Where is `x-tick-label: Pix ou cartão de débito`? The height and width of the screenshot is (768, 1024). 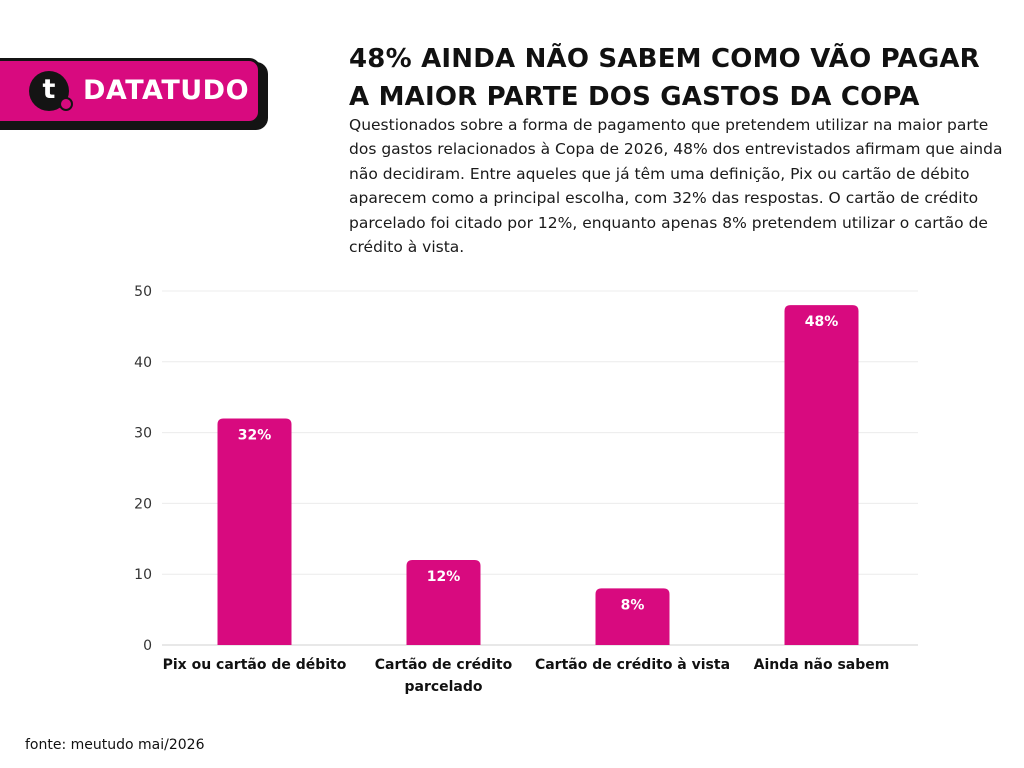
x-tick-label: Pix ou cartão de débito is located at coordinates (255, 665).